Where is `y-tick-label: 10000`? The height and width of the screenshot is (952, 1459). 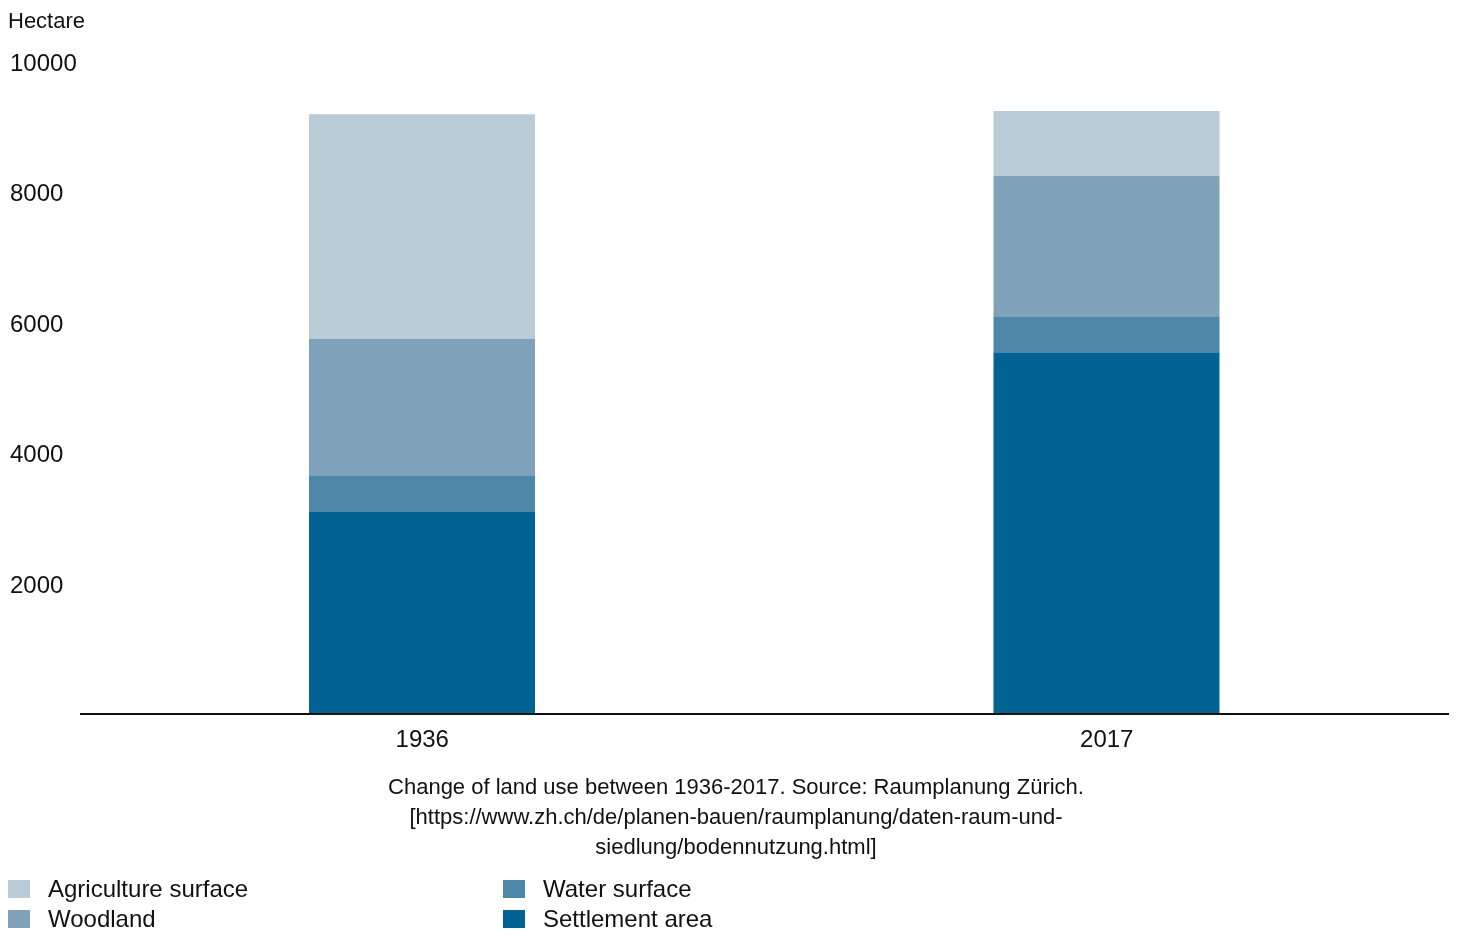
y-tick-label: 10000 is located at coordinates (43, 62).